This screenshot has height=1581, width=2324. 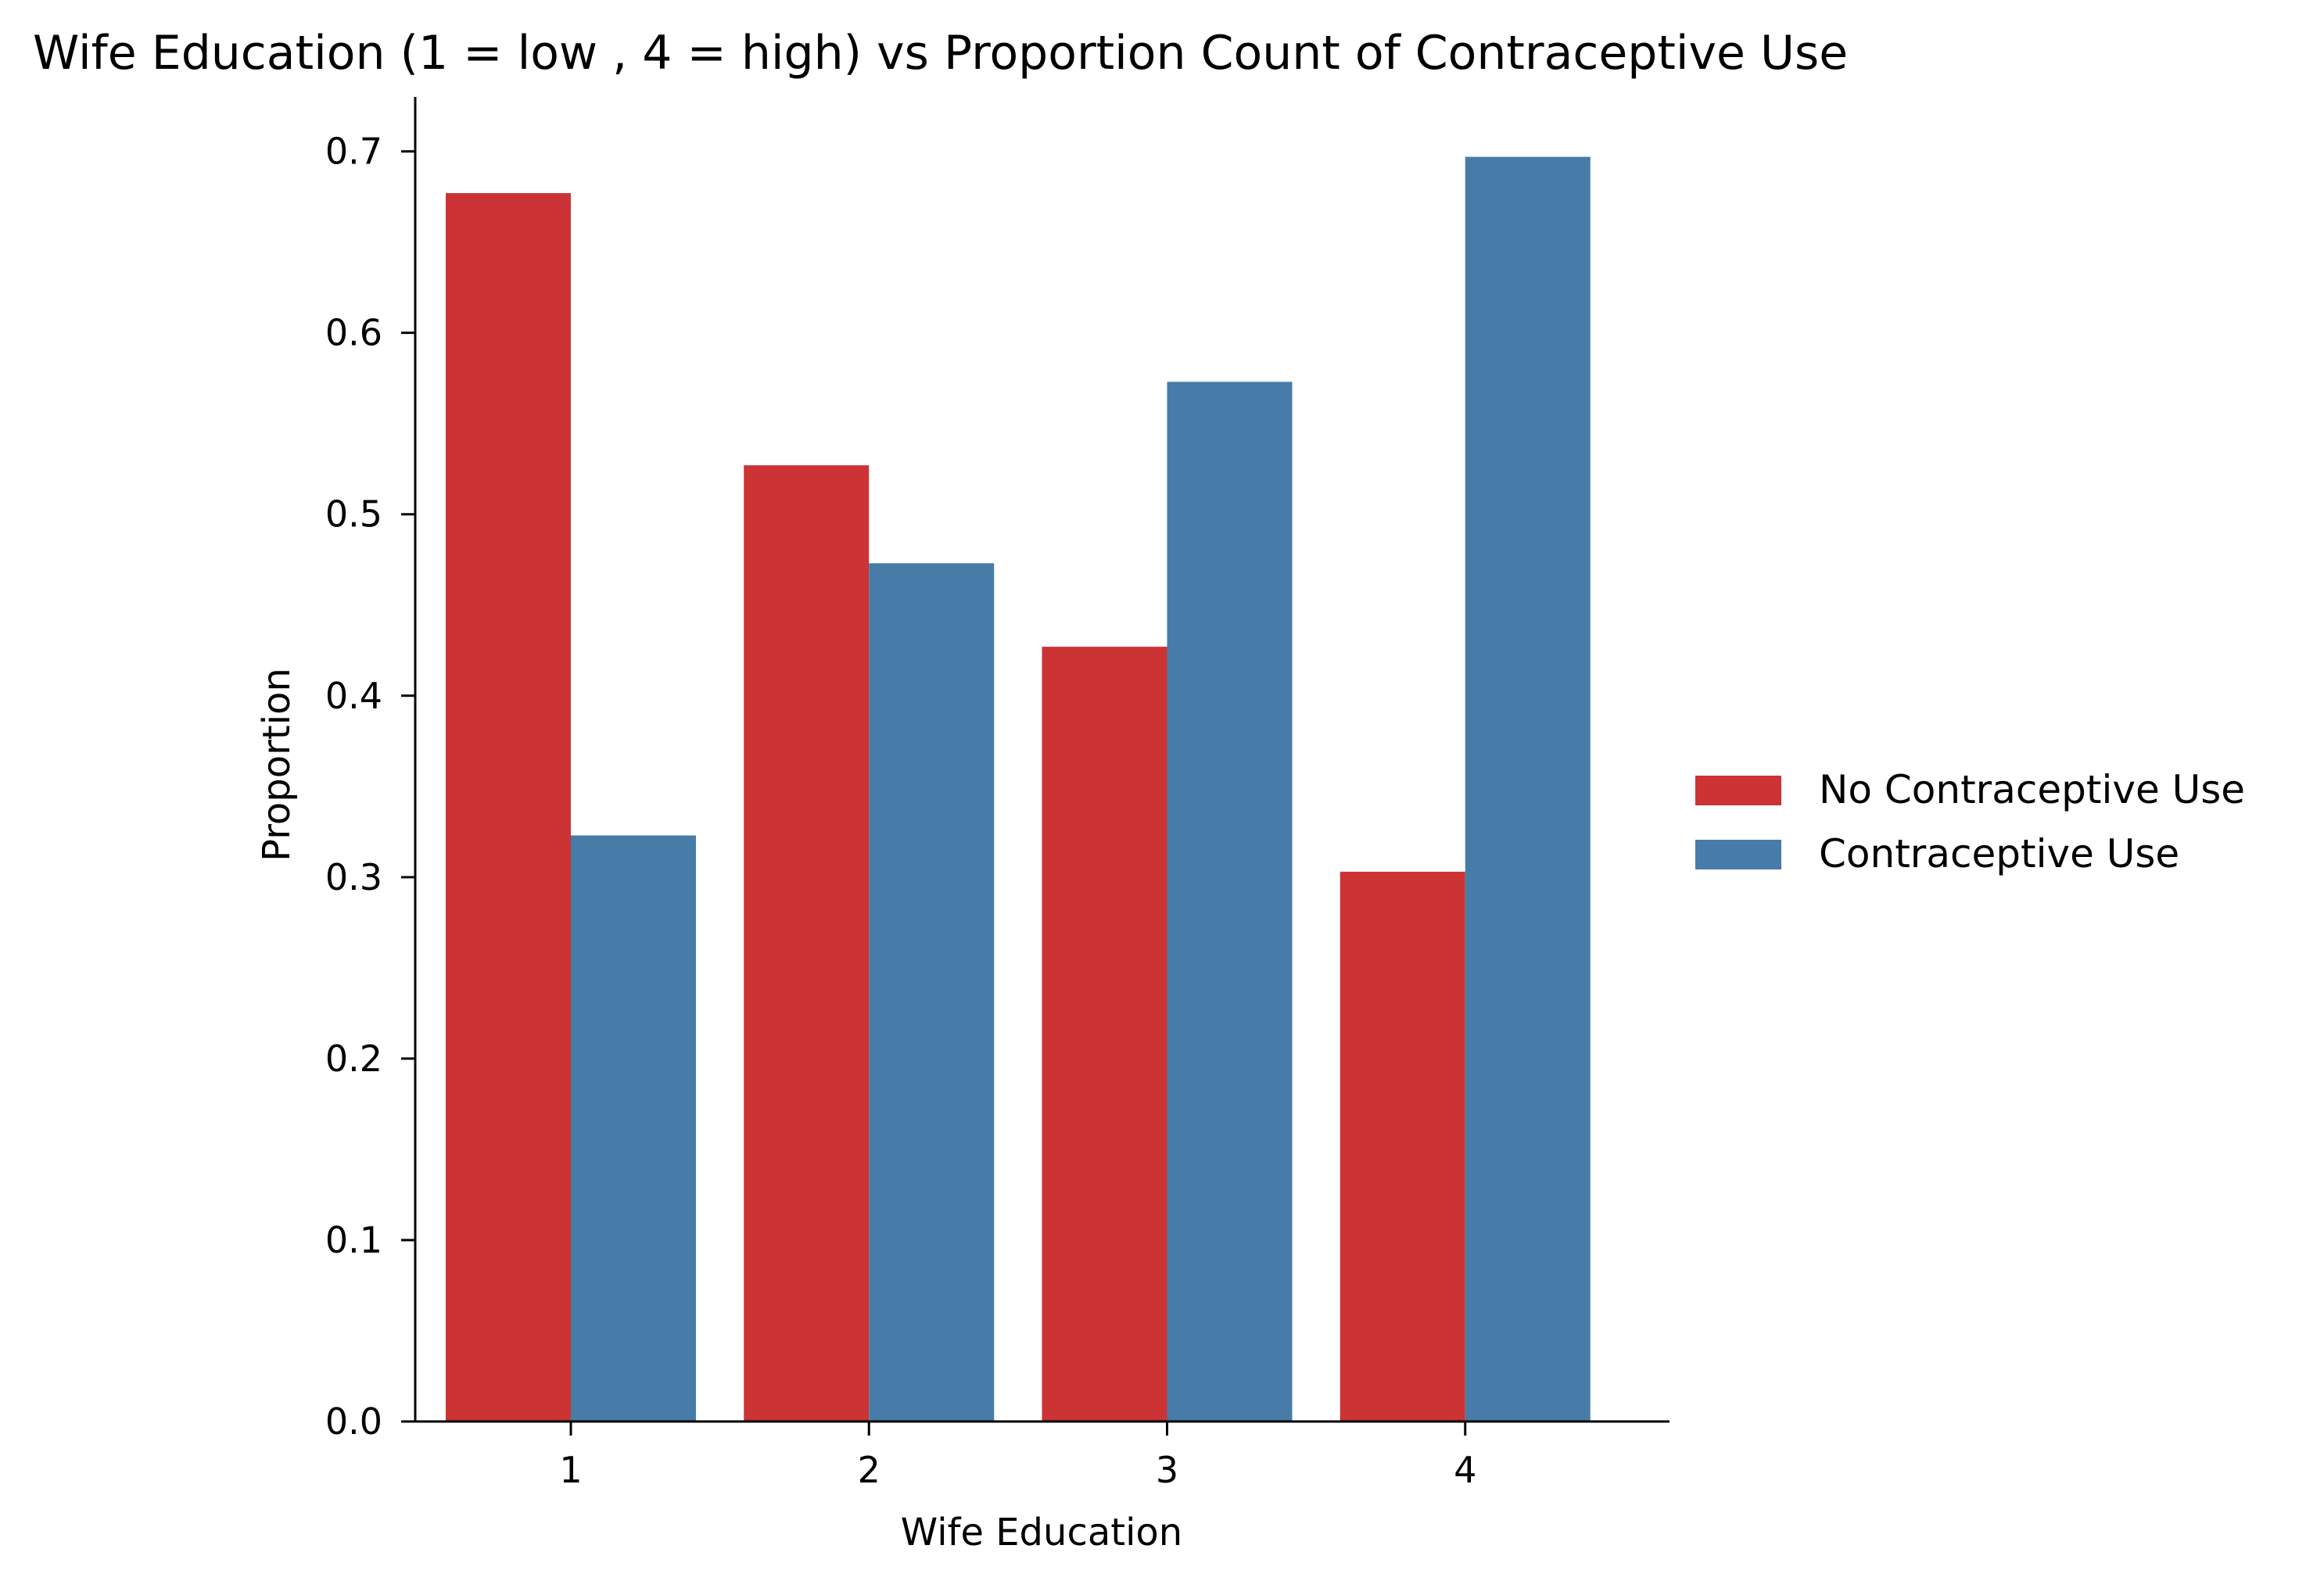 What do you see at coordinates (353, 1059) in the screenshot?
I see `y-tick-label: 0.2` at bounding box center [353, 1059].